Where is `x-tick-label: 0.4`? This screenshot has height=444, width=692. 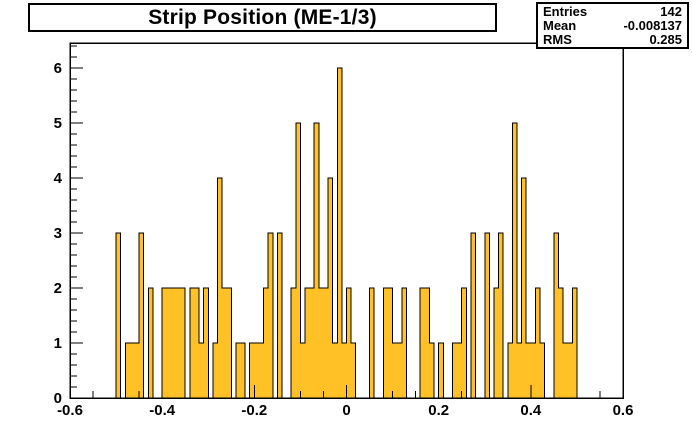
x-tick-label: 0.4 is located at coordinates (531, 410).